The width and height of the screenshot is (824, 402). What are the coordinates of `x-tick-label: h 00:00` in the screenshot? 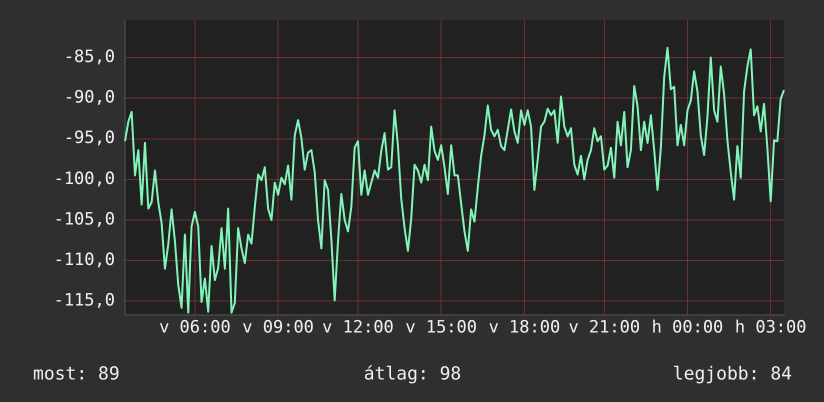 It's located at (688, 328).